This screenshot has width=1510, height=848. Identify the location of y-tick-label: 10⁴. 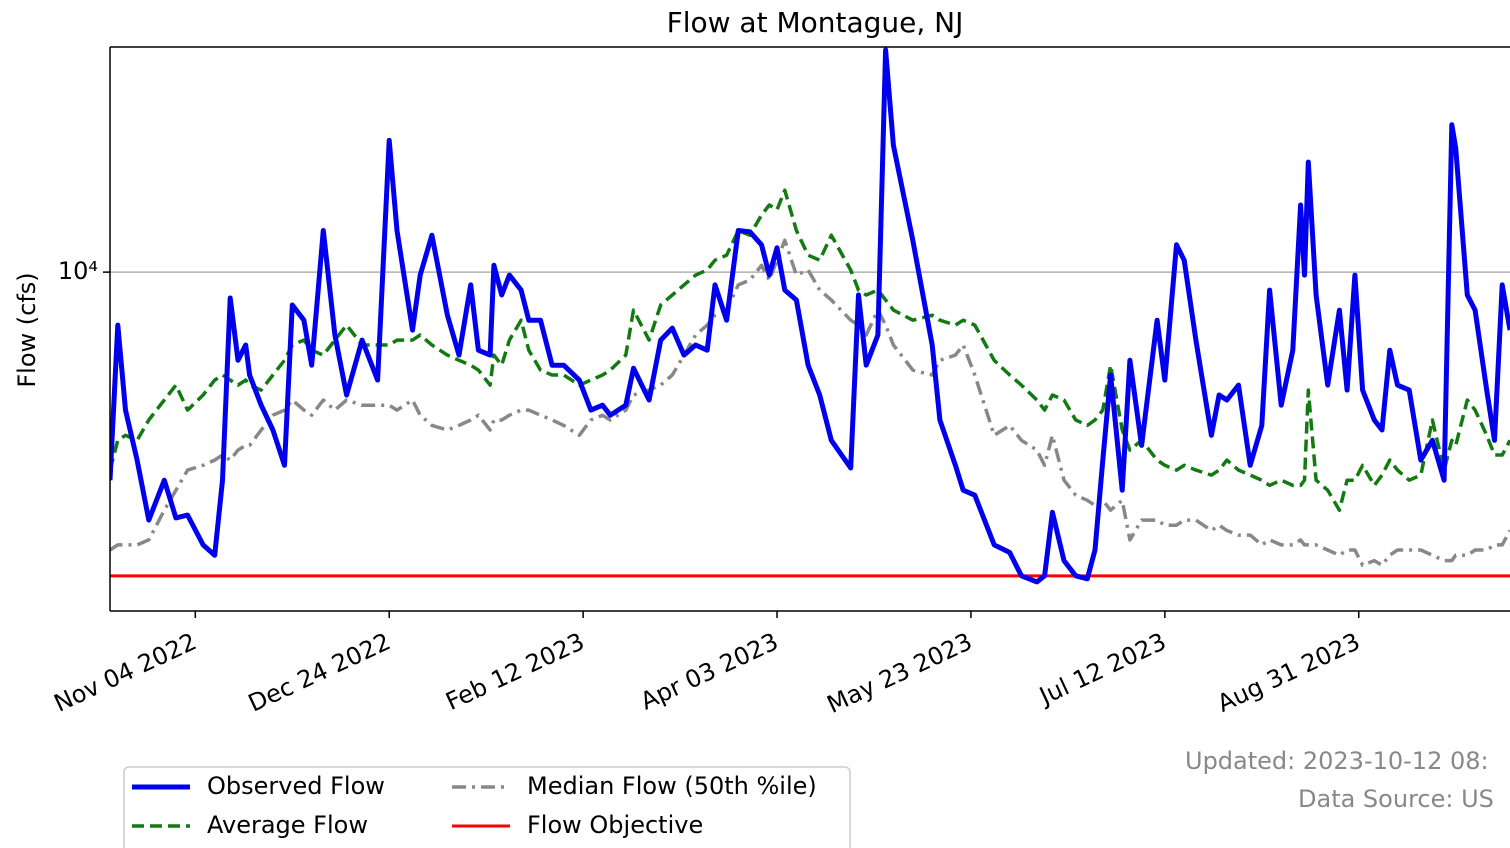
(78, 271).